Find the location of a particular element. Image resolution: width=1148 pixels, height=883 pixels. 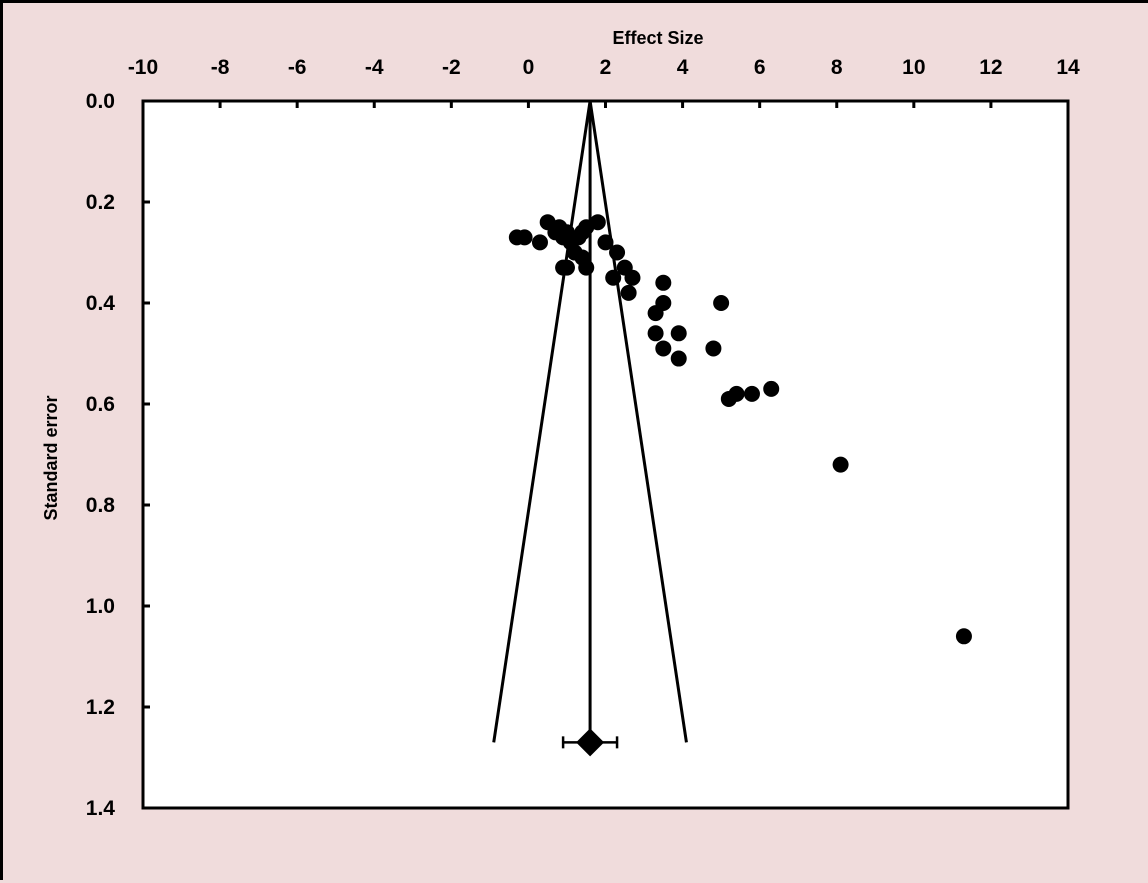

x-tick-label: 14 is located at coordinates (1068, 67).